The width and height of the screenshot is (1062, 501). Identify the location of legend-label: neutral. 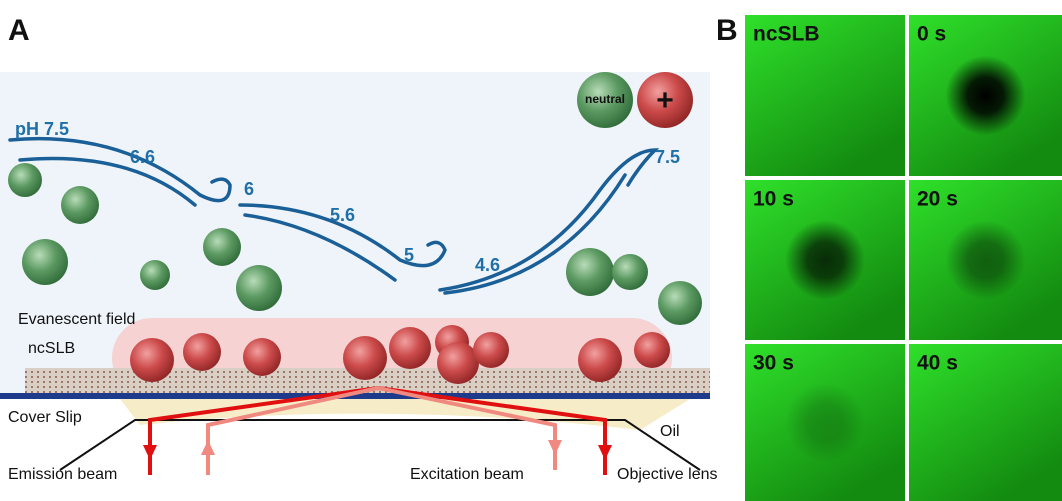
(605, 99).